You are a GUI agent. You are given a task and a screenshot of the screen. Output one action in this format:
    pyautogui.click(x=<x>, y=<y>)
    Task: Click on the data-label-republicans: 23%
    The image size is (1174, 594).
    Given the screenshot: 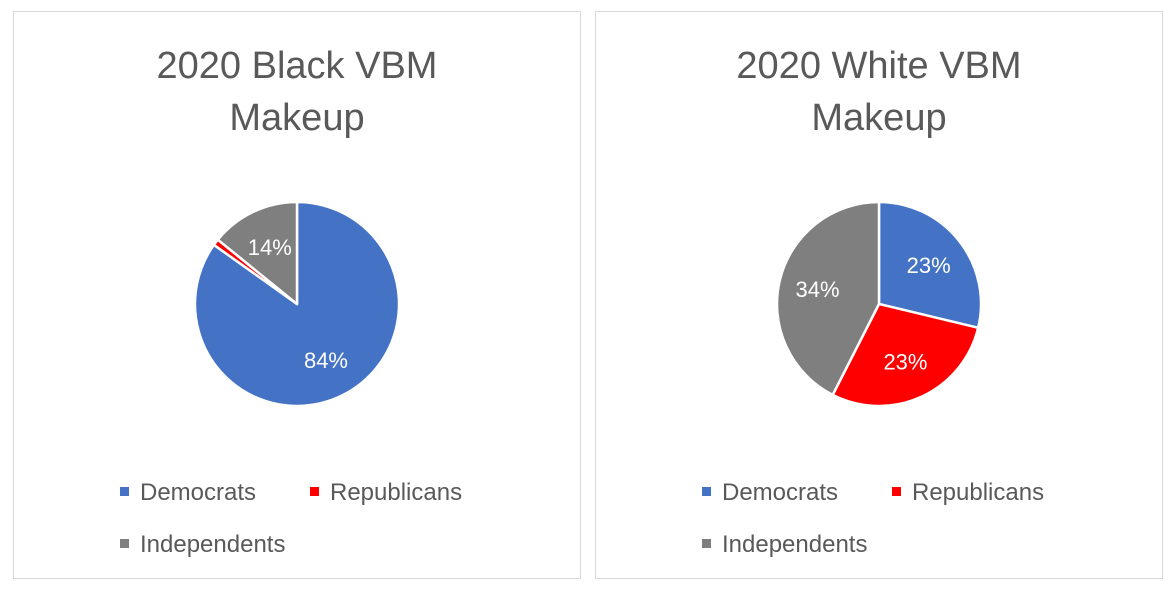 What is the action you would take?
    pyautogui.click(x=905, y=361)
    